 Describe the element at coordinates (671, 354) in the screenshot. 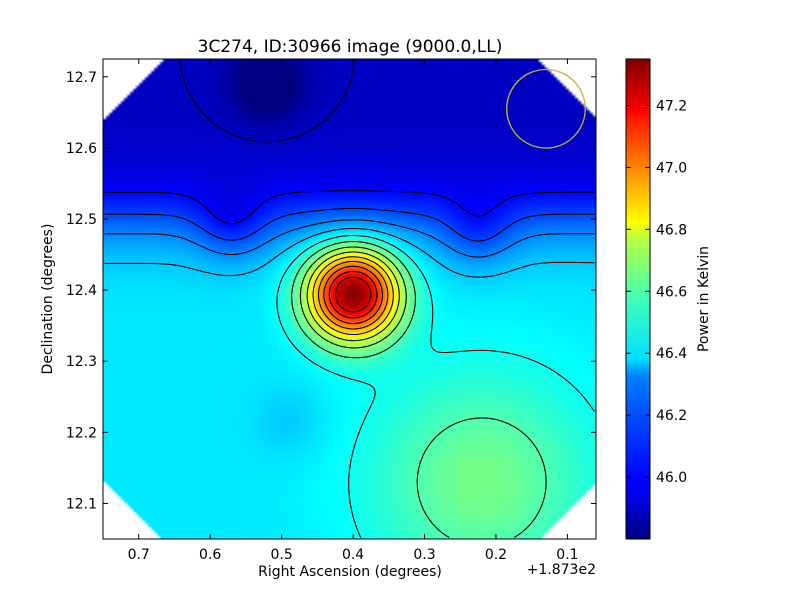

I see `colorbar-tick-label: 46.4` at that location.